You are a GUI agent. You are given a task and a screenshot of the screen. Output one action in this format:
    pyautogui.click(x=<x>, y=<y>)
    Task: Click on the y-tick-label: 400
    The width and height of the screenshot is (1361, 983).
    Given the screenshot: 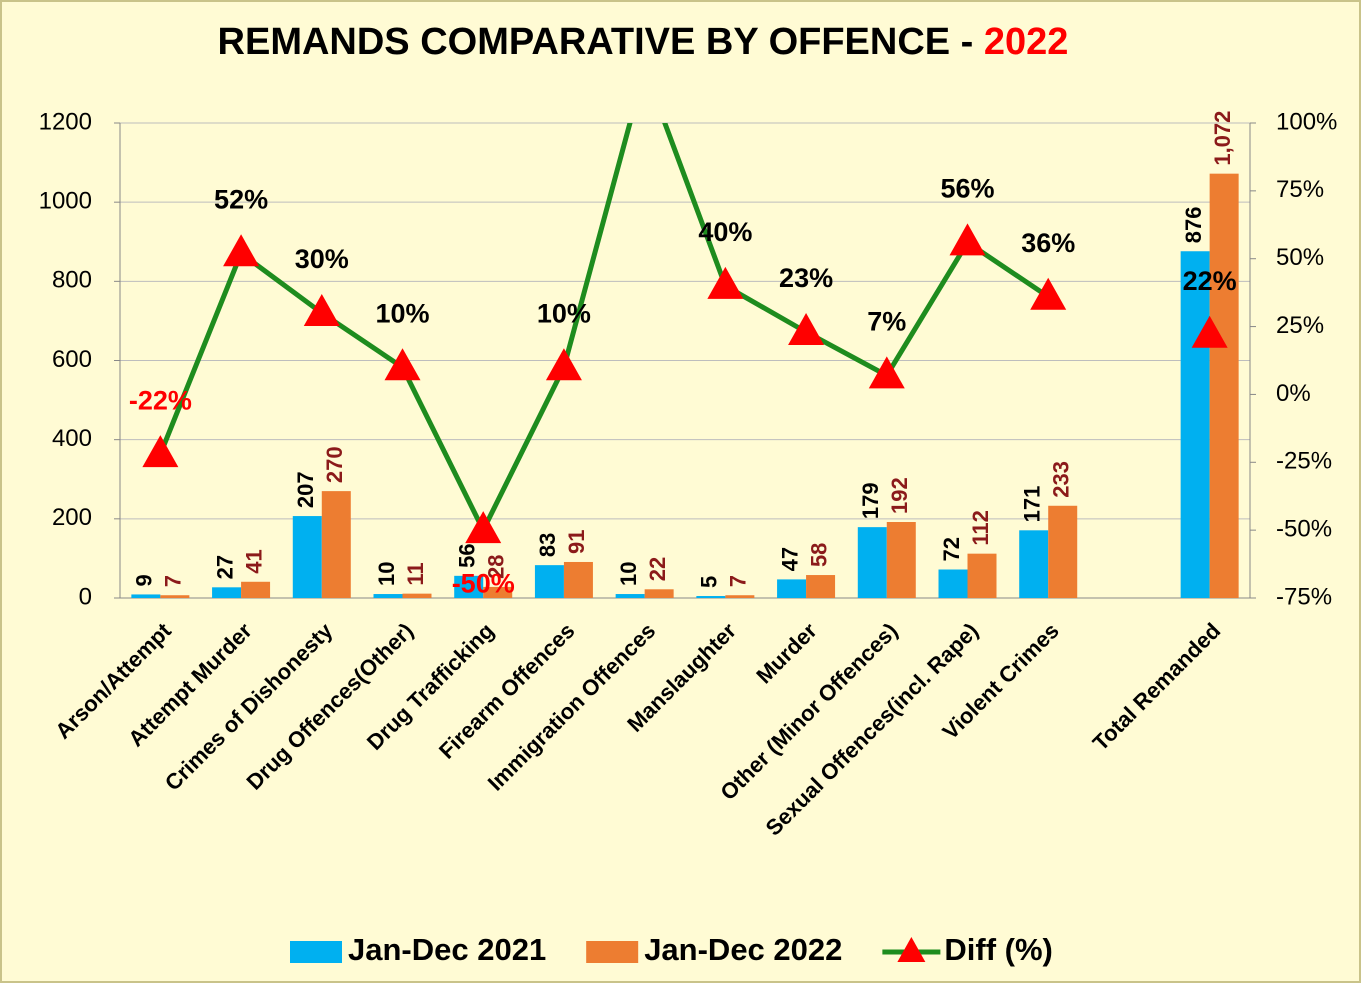 What is the action you would take?
    pyautogui.click(x=72, y=438)
    